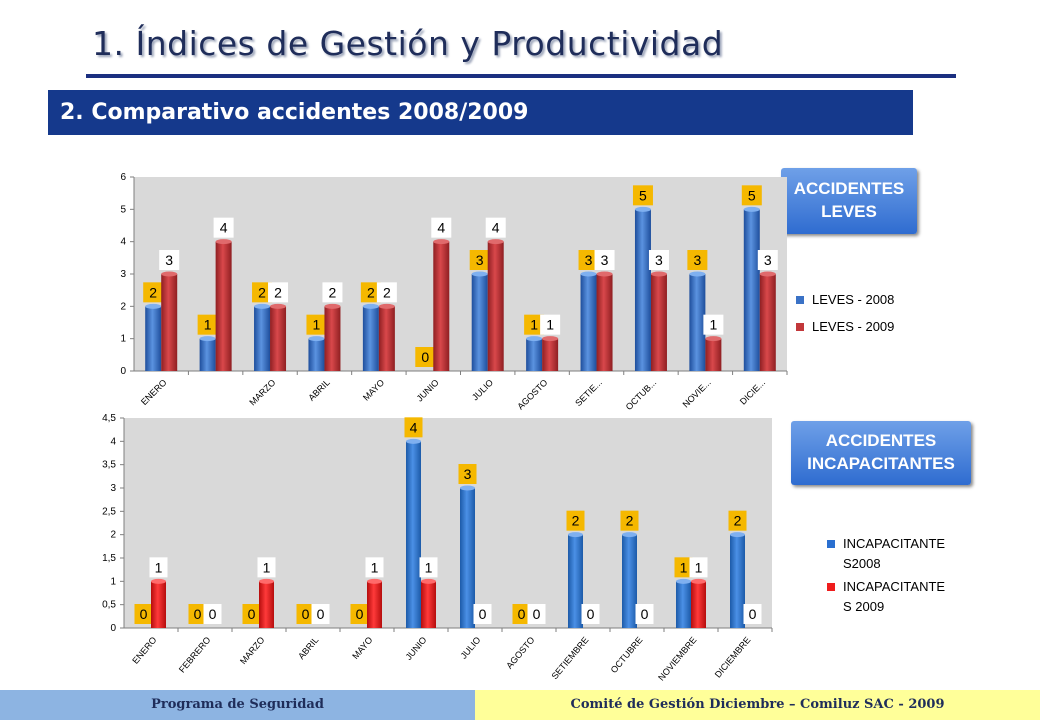  Describe the element at coordinates (237, 705) in the screenshot. I see `footer-program: Programa de Seguridad` at that location.